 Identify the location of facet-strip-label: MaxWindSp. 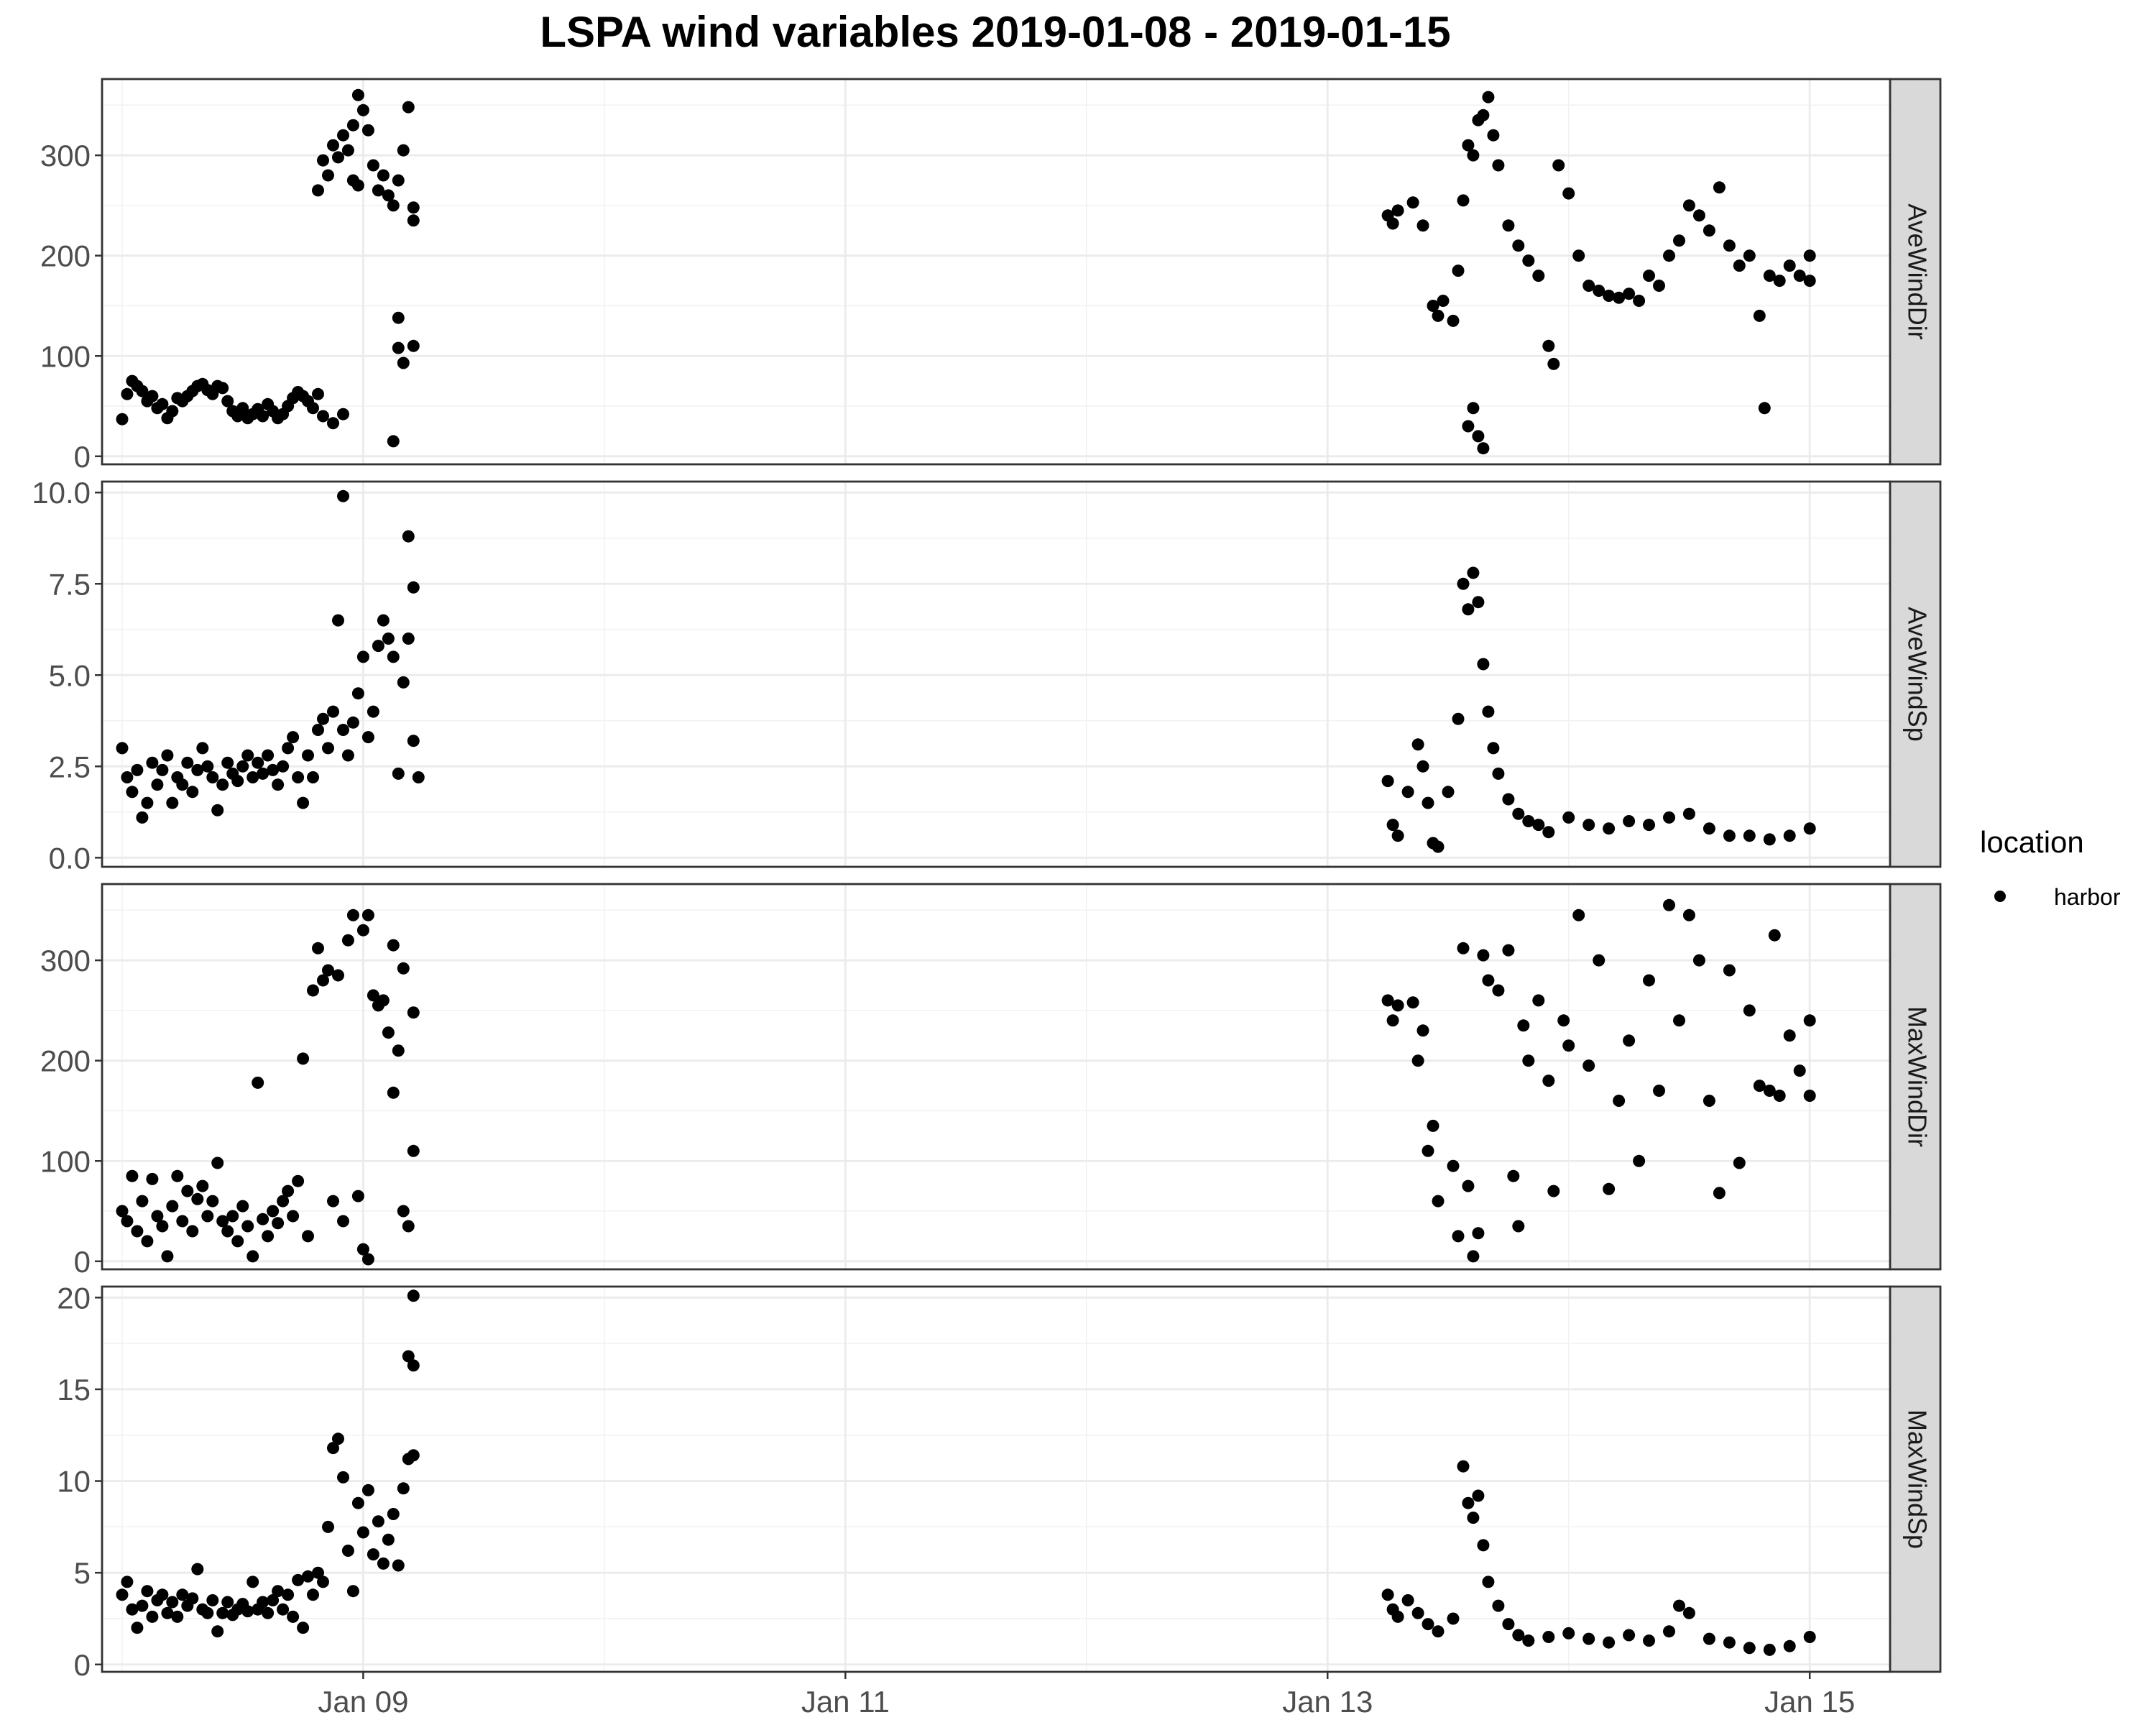
(1917, 1479).